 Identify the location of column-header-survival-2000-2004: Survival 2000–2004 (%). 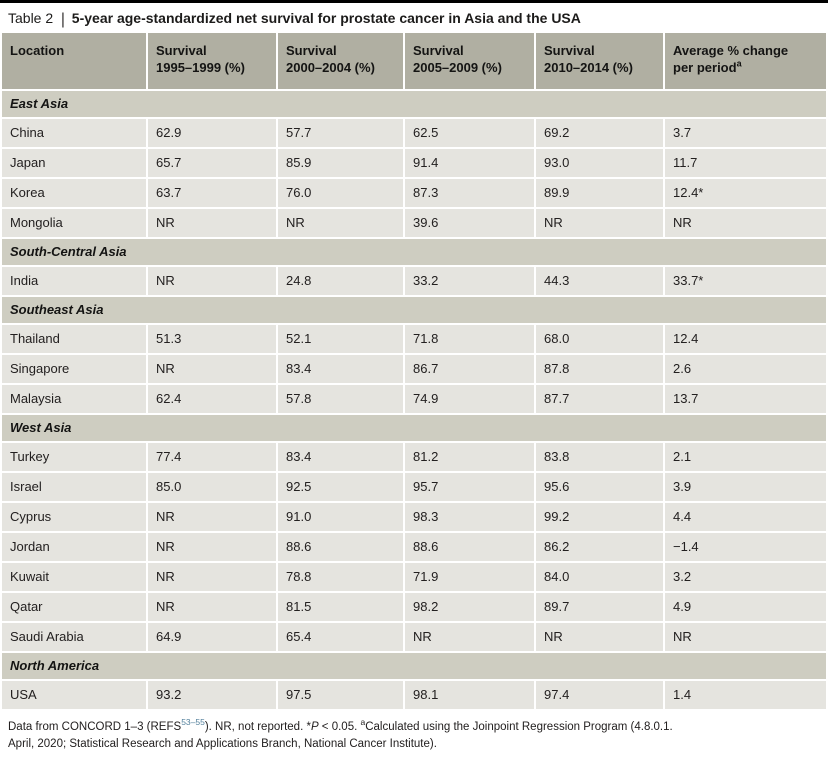
(340, 61).